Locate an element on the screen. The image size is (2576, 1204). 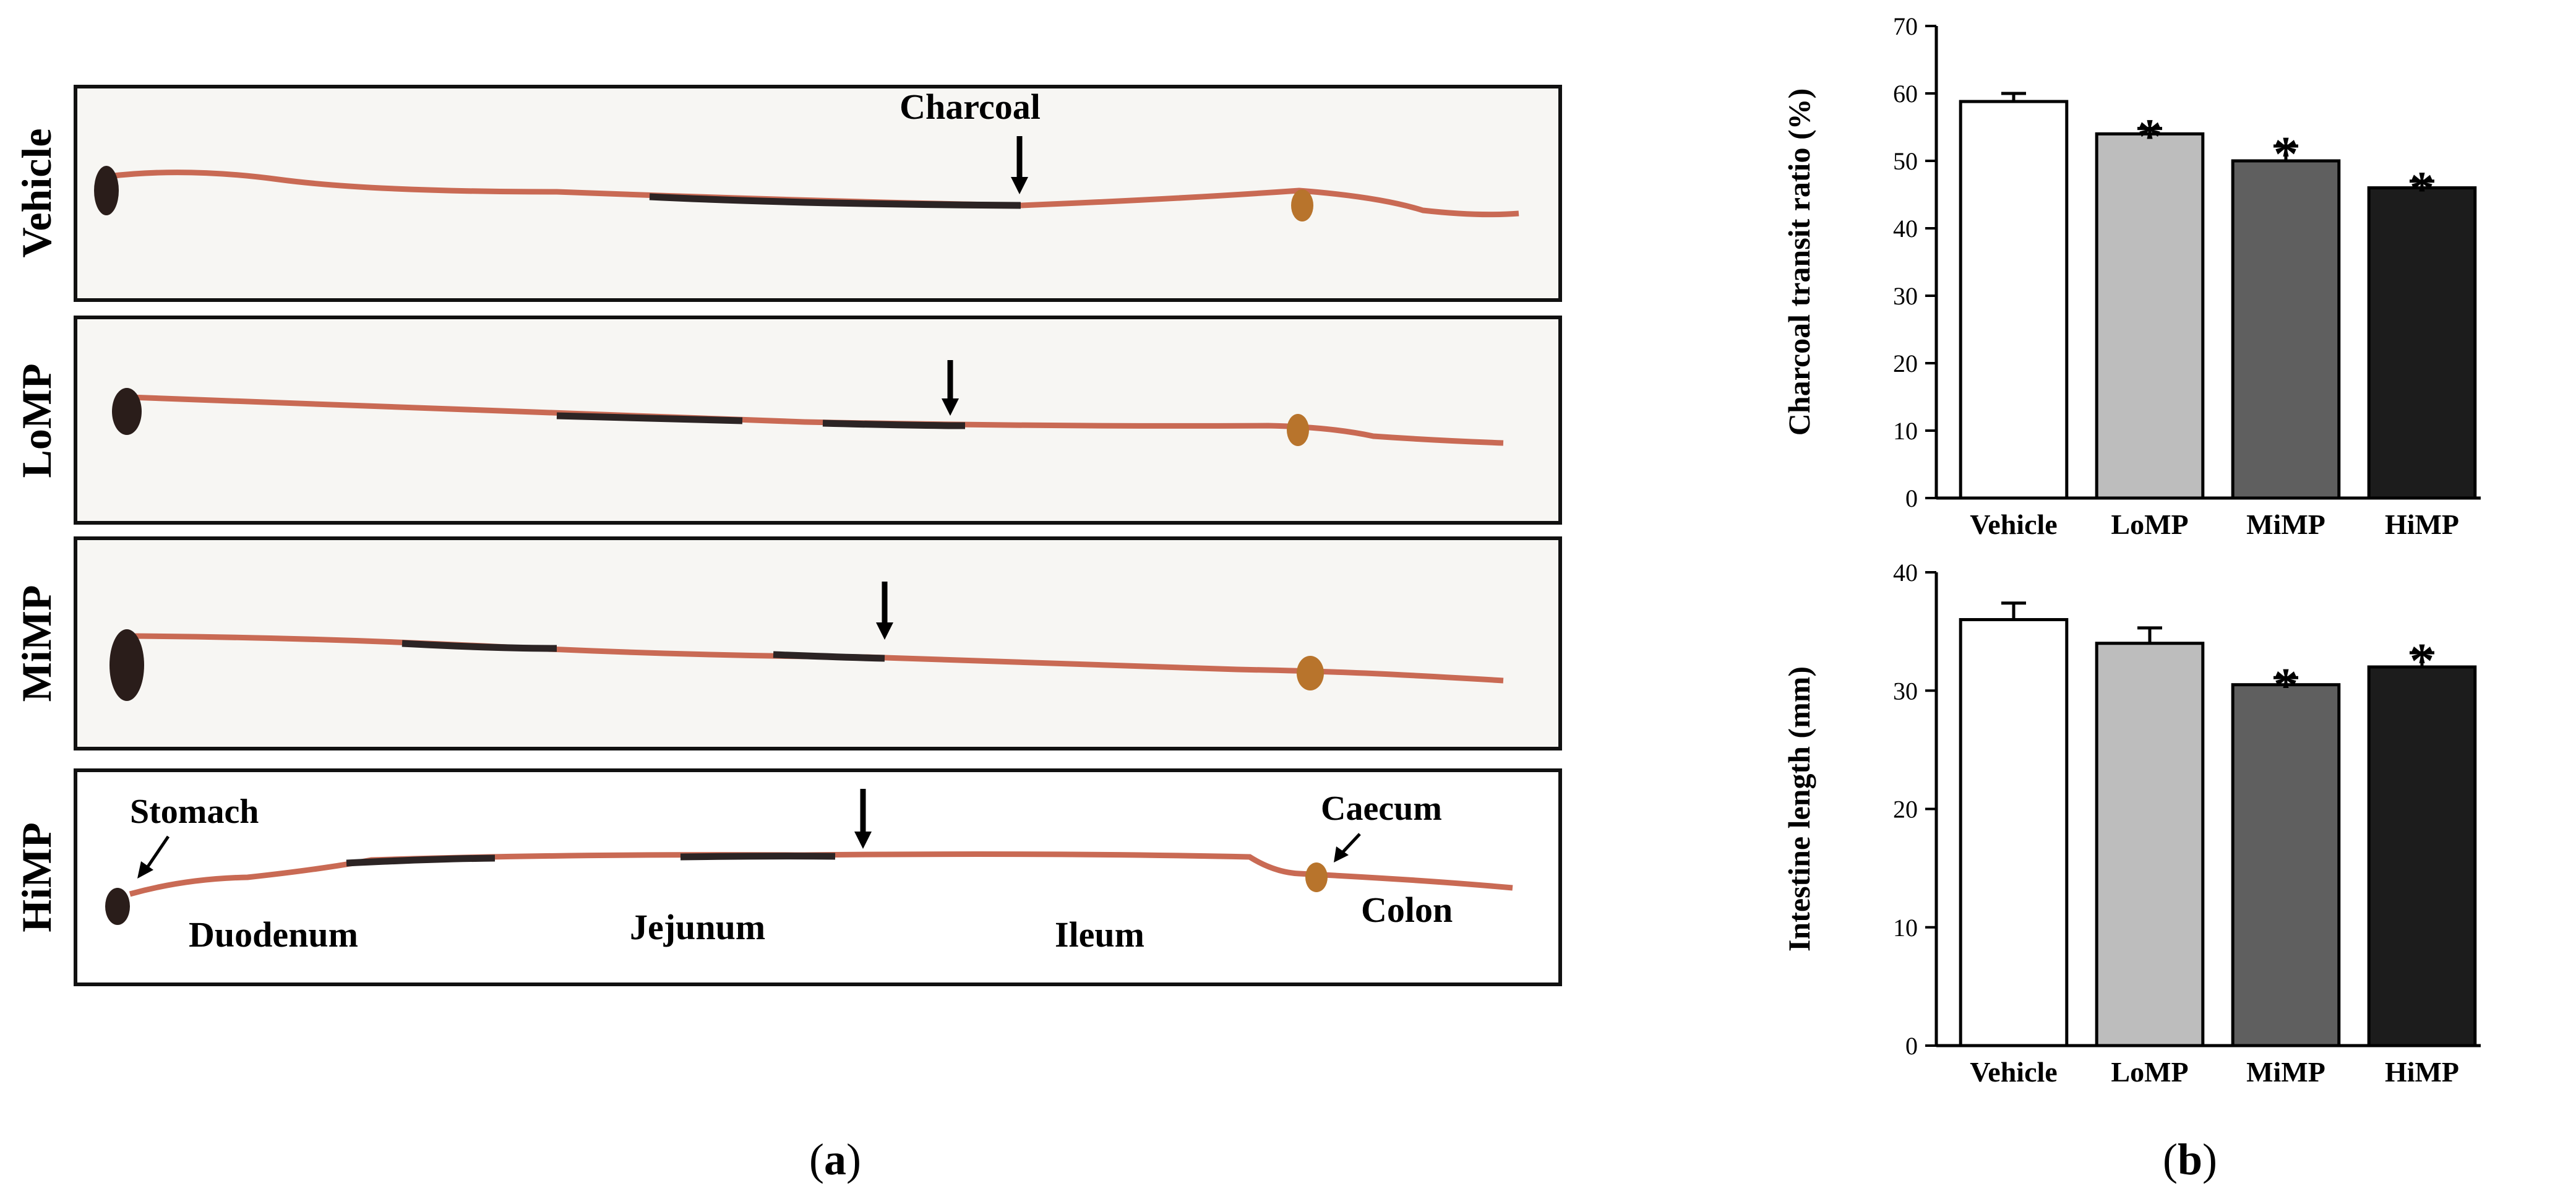
photo-row-mimp is located at coordinates (818, 643).